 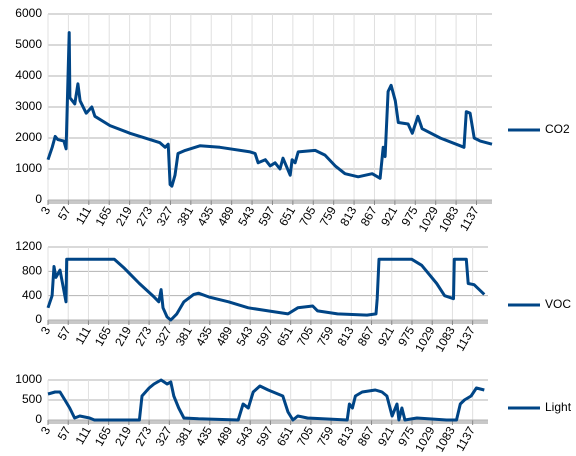 What do you see at coordinates (557, 129) in the screenshot?
I see `legend-label: CO2` at bounding box center [557, 129].